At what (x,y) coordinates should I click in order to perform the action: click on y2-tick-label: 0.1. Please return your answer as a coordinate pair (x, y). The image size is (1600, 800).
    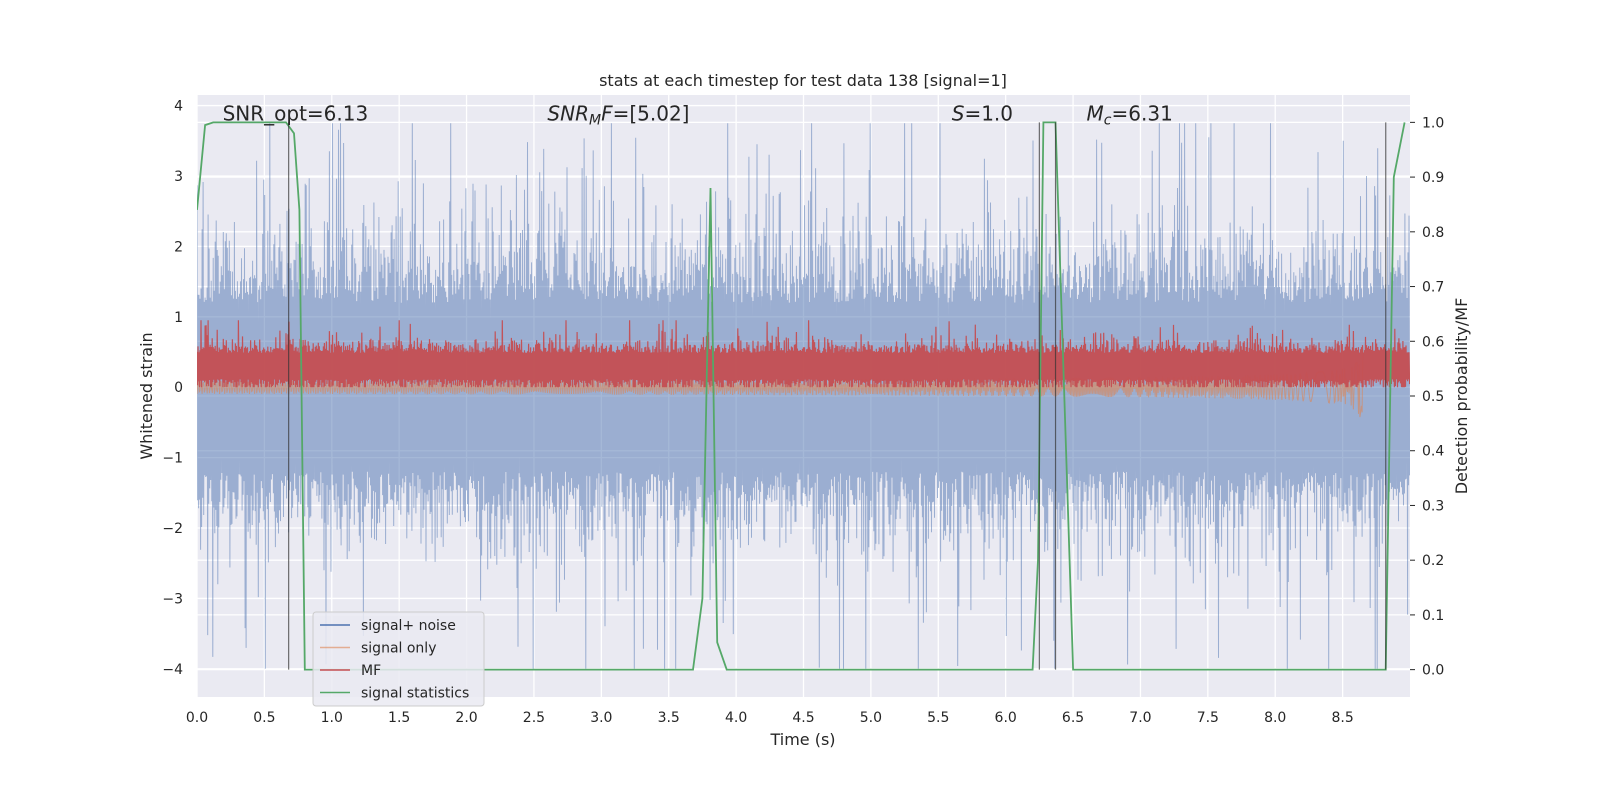
    Looking at the image, I should click on (1433, 616).